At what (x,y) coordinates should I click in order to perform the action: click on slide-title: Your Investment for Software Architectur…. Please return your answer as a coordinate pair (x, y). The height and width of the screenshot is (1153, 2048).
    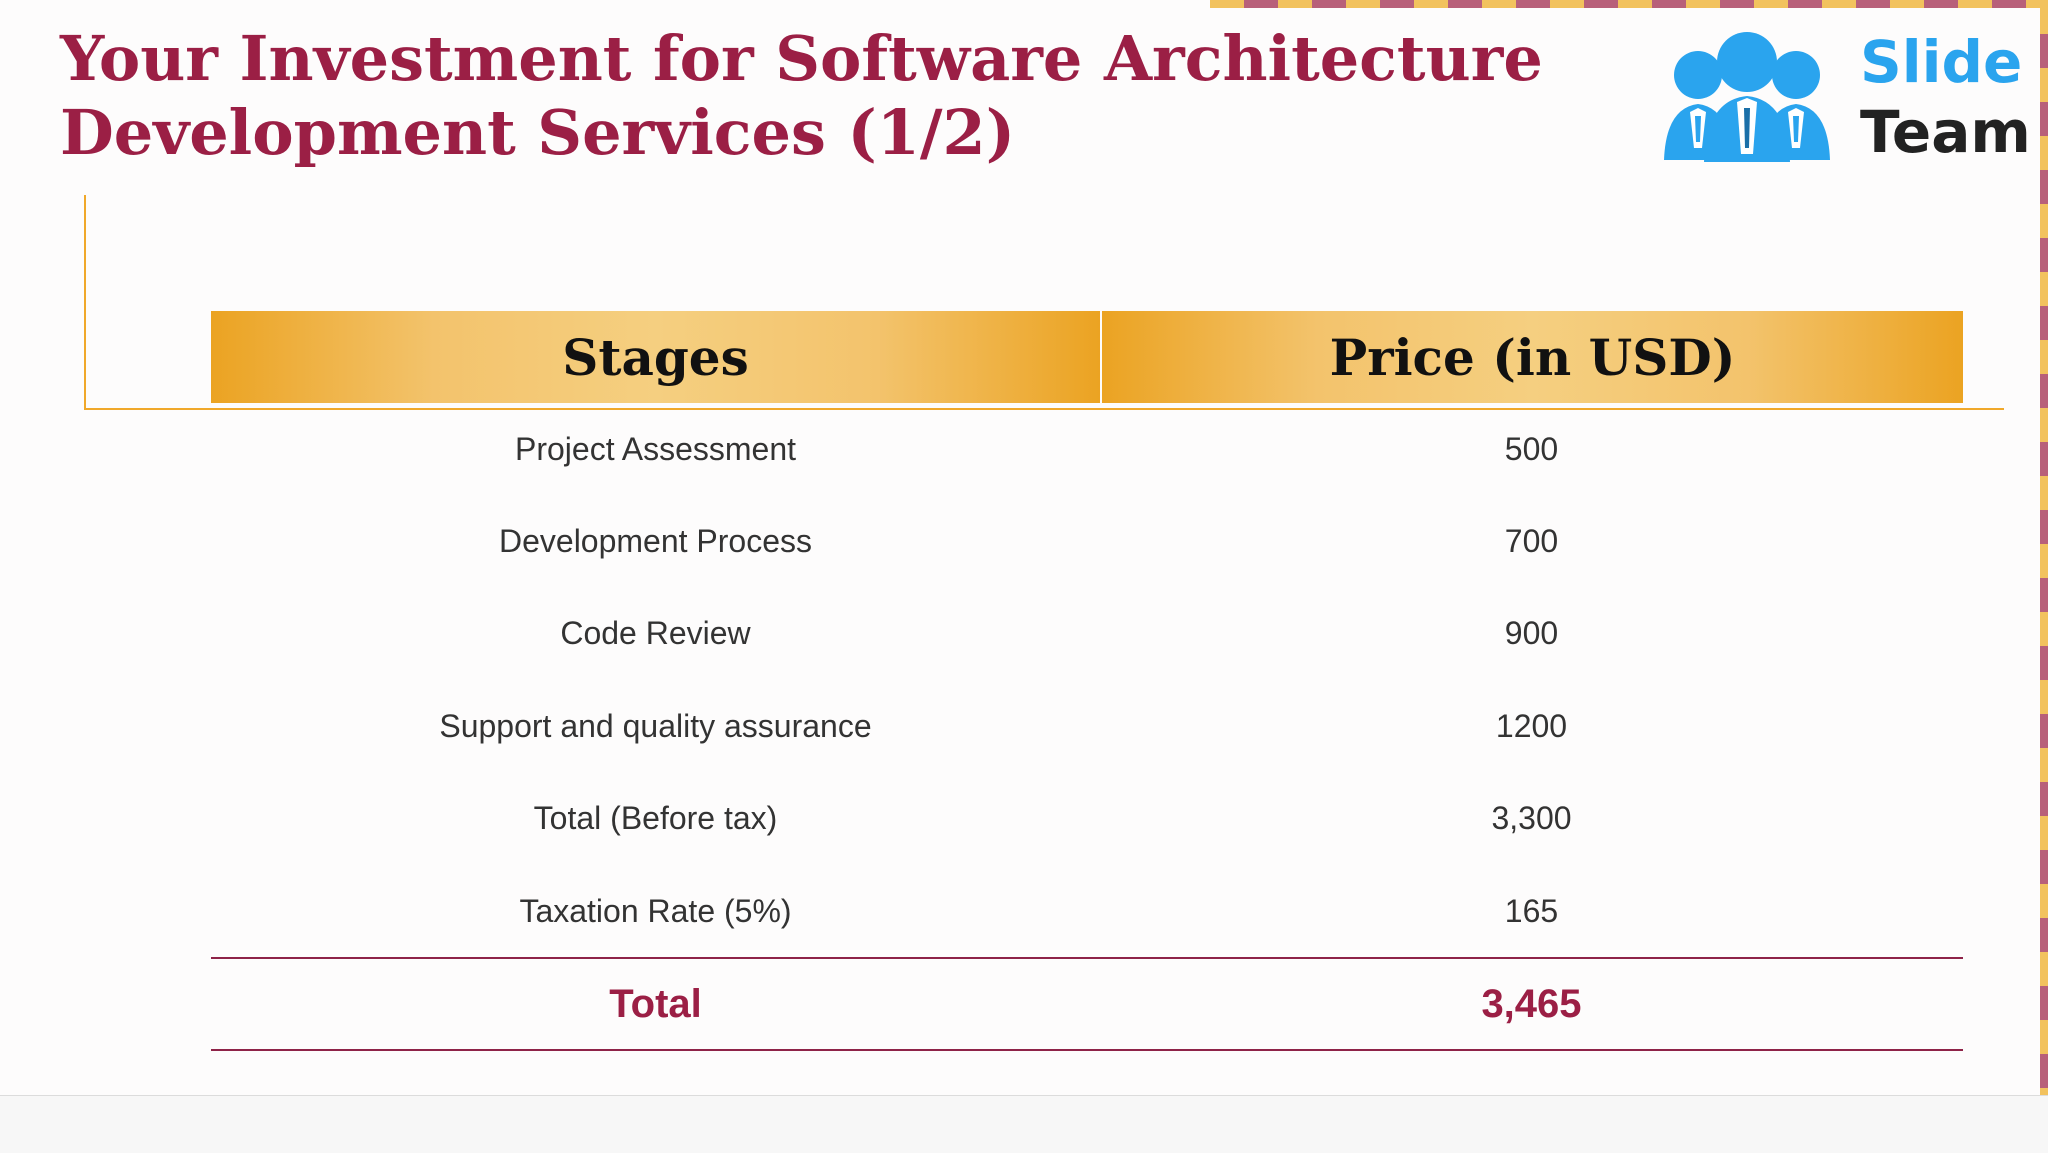
    Looking at the image, I should click on (840, 96).